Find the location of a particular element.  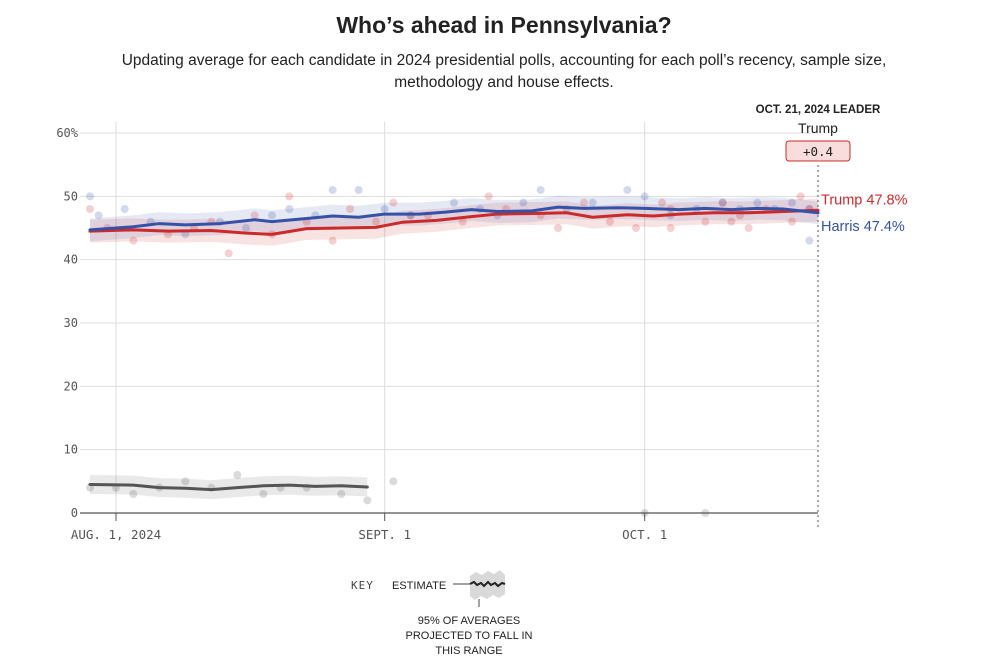

leader-margin-box is located at coordinates (818, 151).